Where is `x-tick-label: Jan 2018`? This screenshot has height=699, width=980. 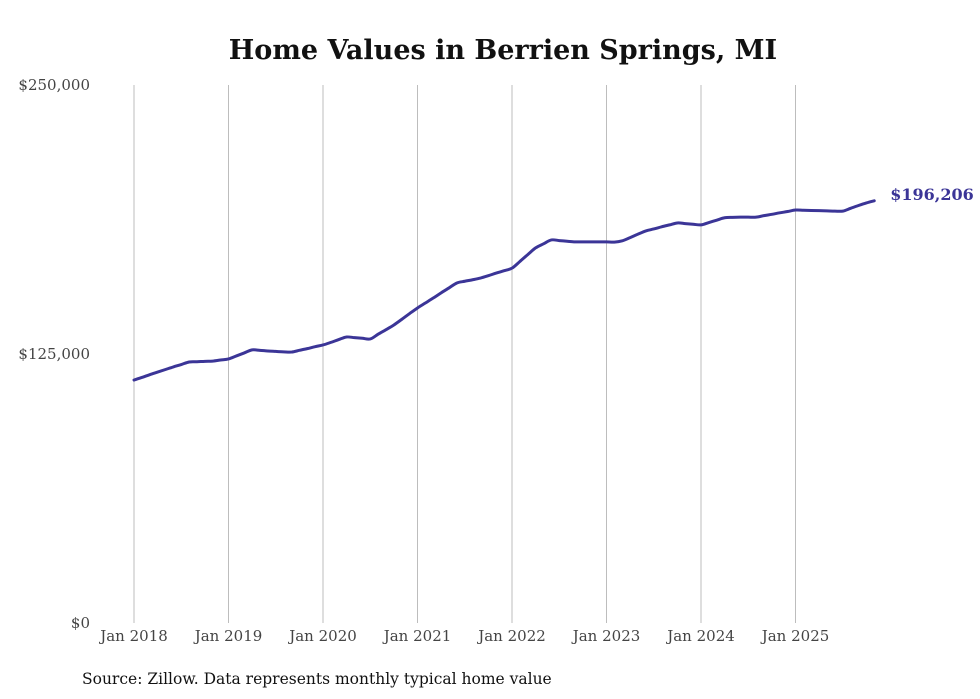
x-tick-label: Jan 2018 is located at coordinates (133, 636).